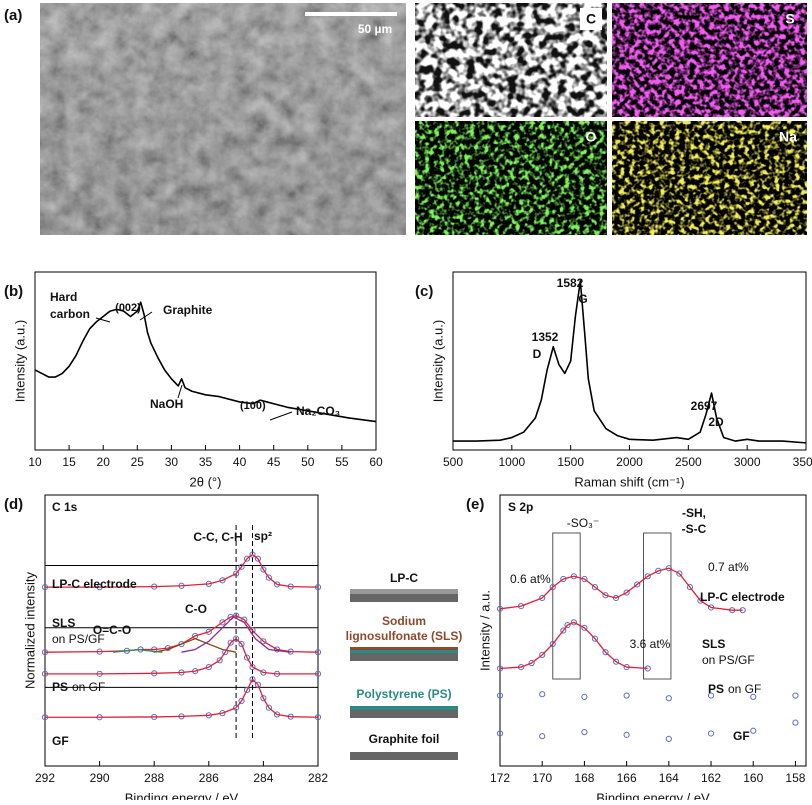 The height and width of the screenshot is (805, 812). What do you see at coordinates (209, 778) in the screenshot?
I see `x-tick-label: 286` at bounding box center [209, 778].